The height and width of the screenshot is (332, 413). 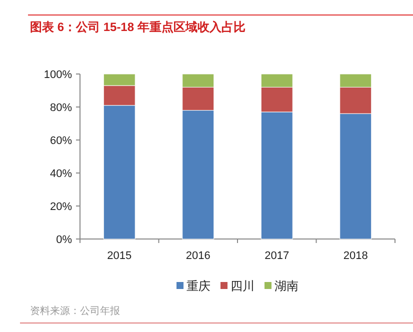 I want to click on y-tick-label: 80%, so click(x=61, y=108).